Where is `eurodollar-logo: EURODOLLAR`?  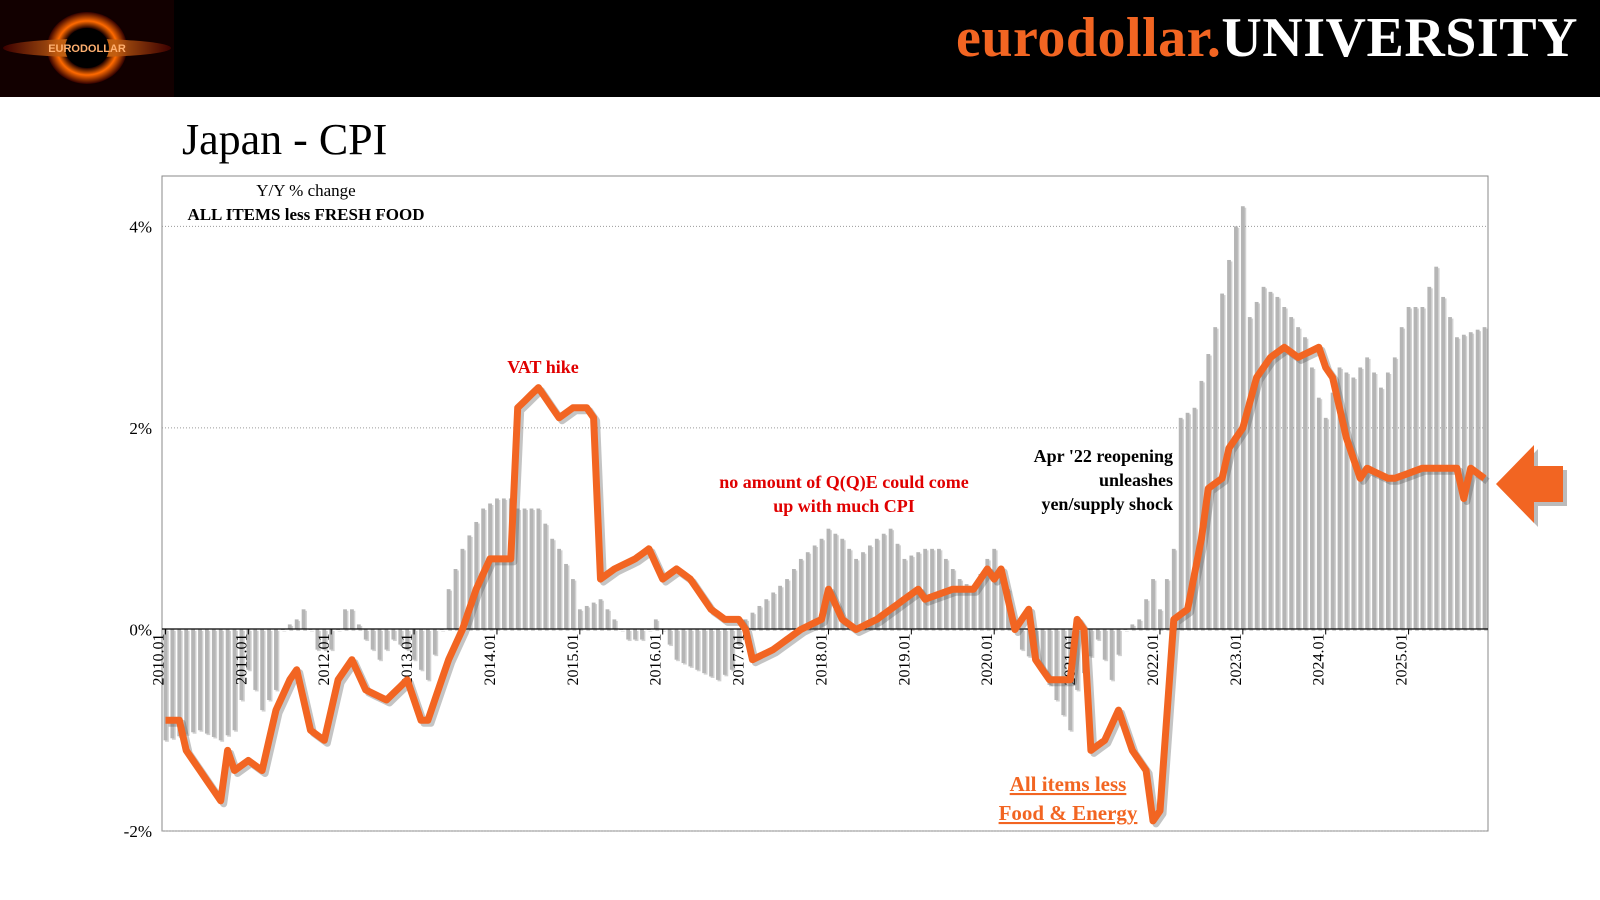 eurodollar-logo: EURODOLLAR is located at coordinates (87, 48).